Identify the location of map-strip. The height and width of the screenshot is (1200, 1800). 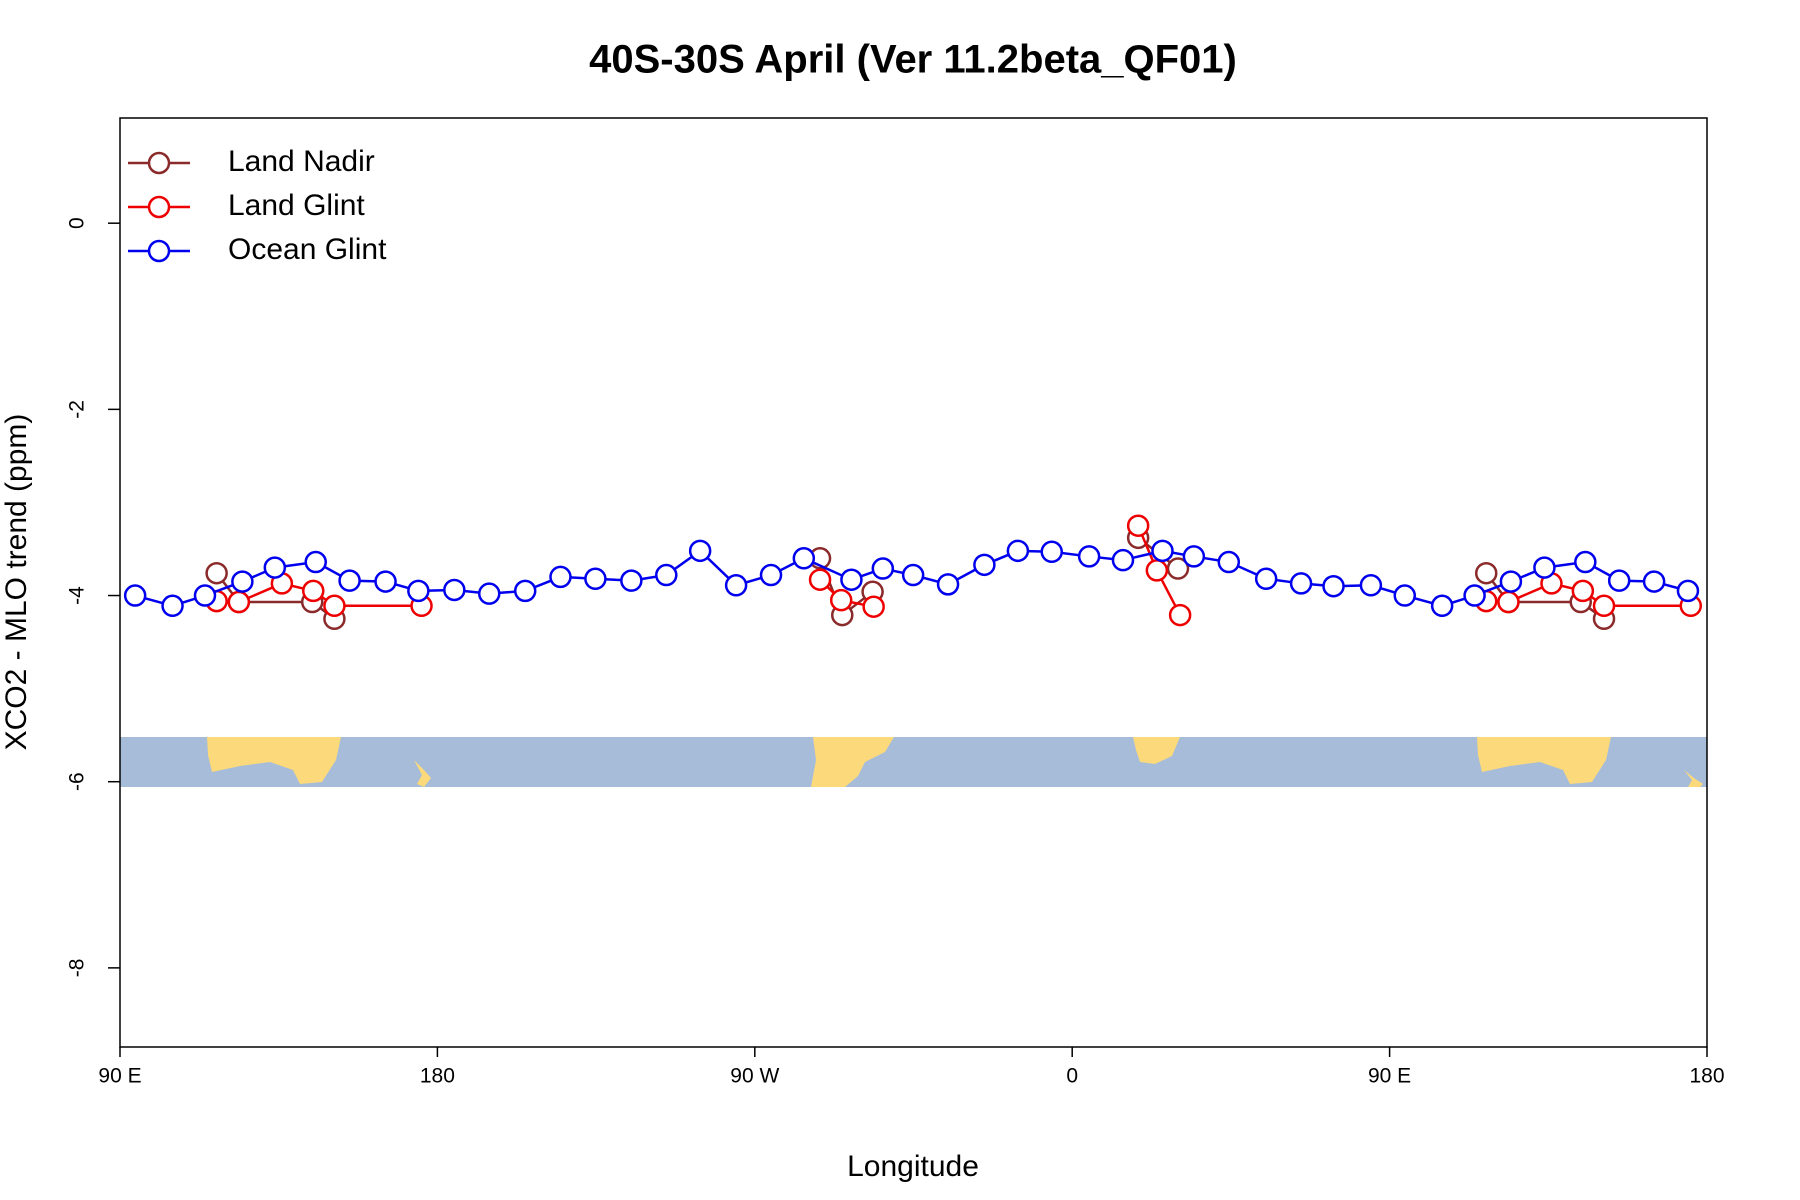
(913, 762).